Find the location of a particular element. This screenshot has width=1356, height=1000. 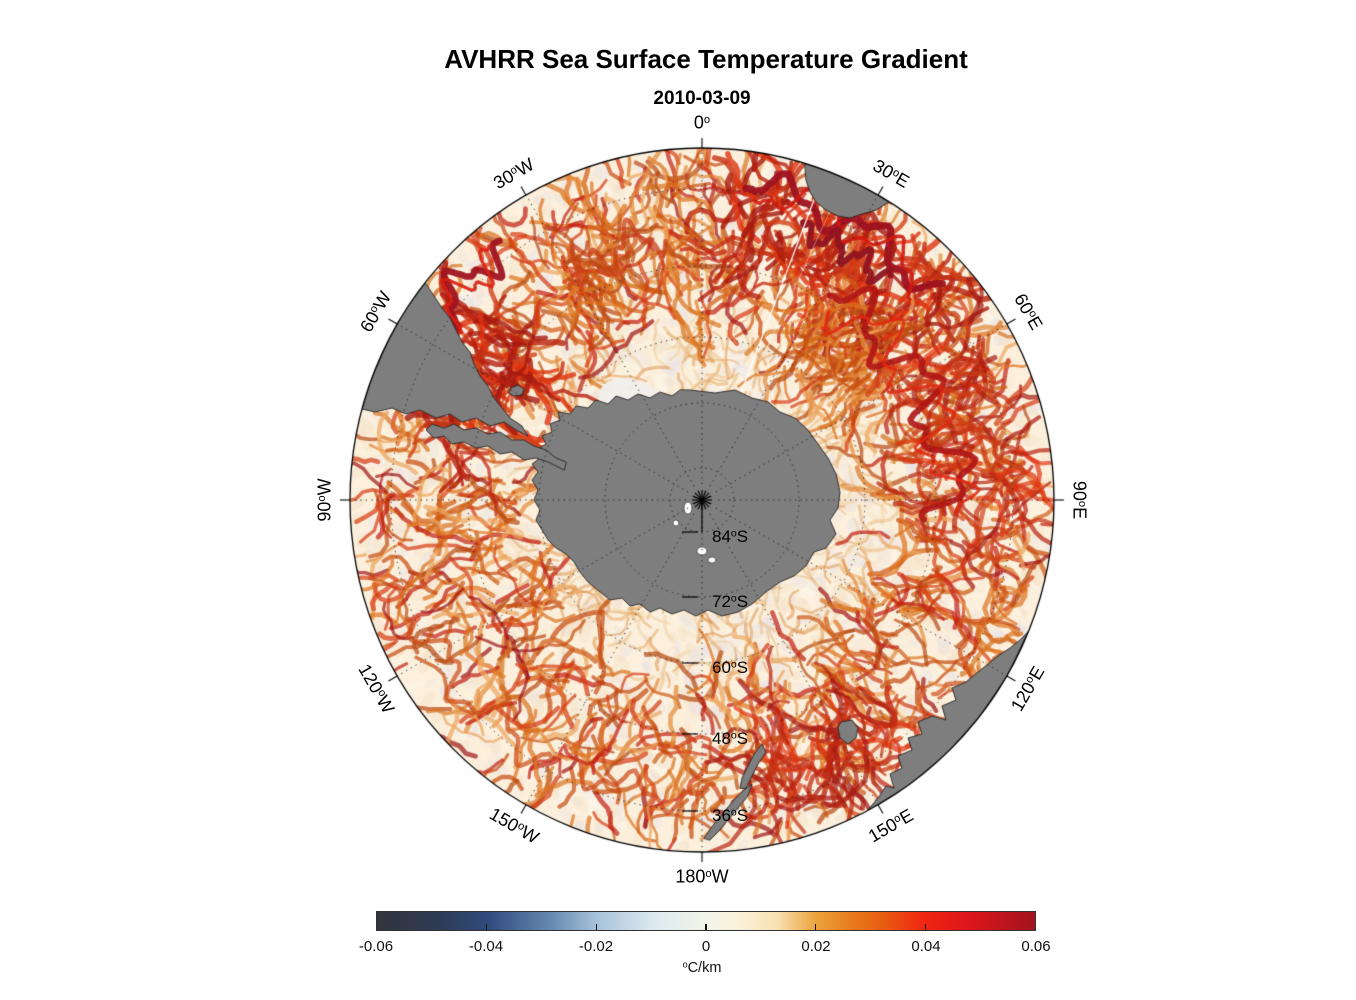

lat-label-60S: 60oS is located at coordinates (730, 667).